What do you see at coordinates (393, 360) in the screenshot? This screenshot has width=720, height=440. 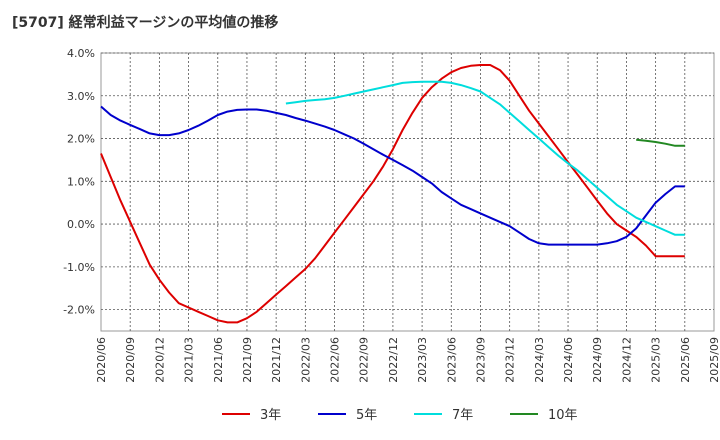 I see `x-tick-label: 2022/12` at bounding box center [393, 360].